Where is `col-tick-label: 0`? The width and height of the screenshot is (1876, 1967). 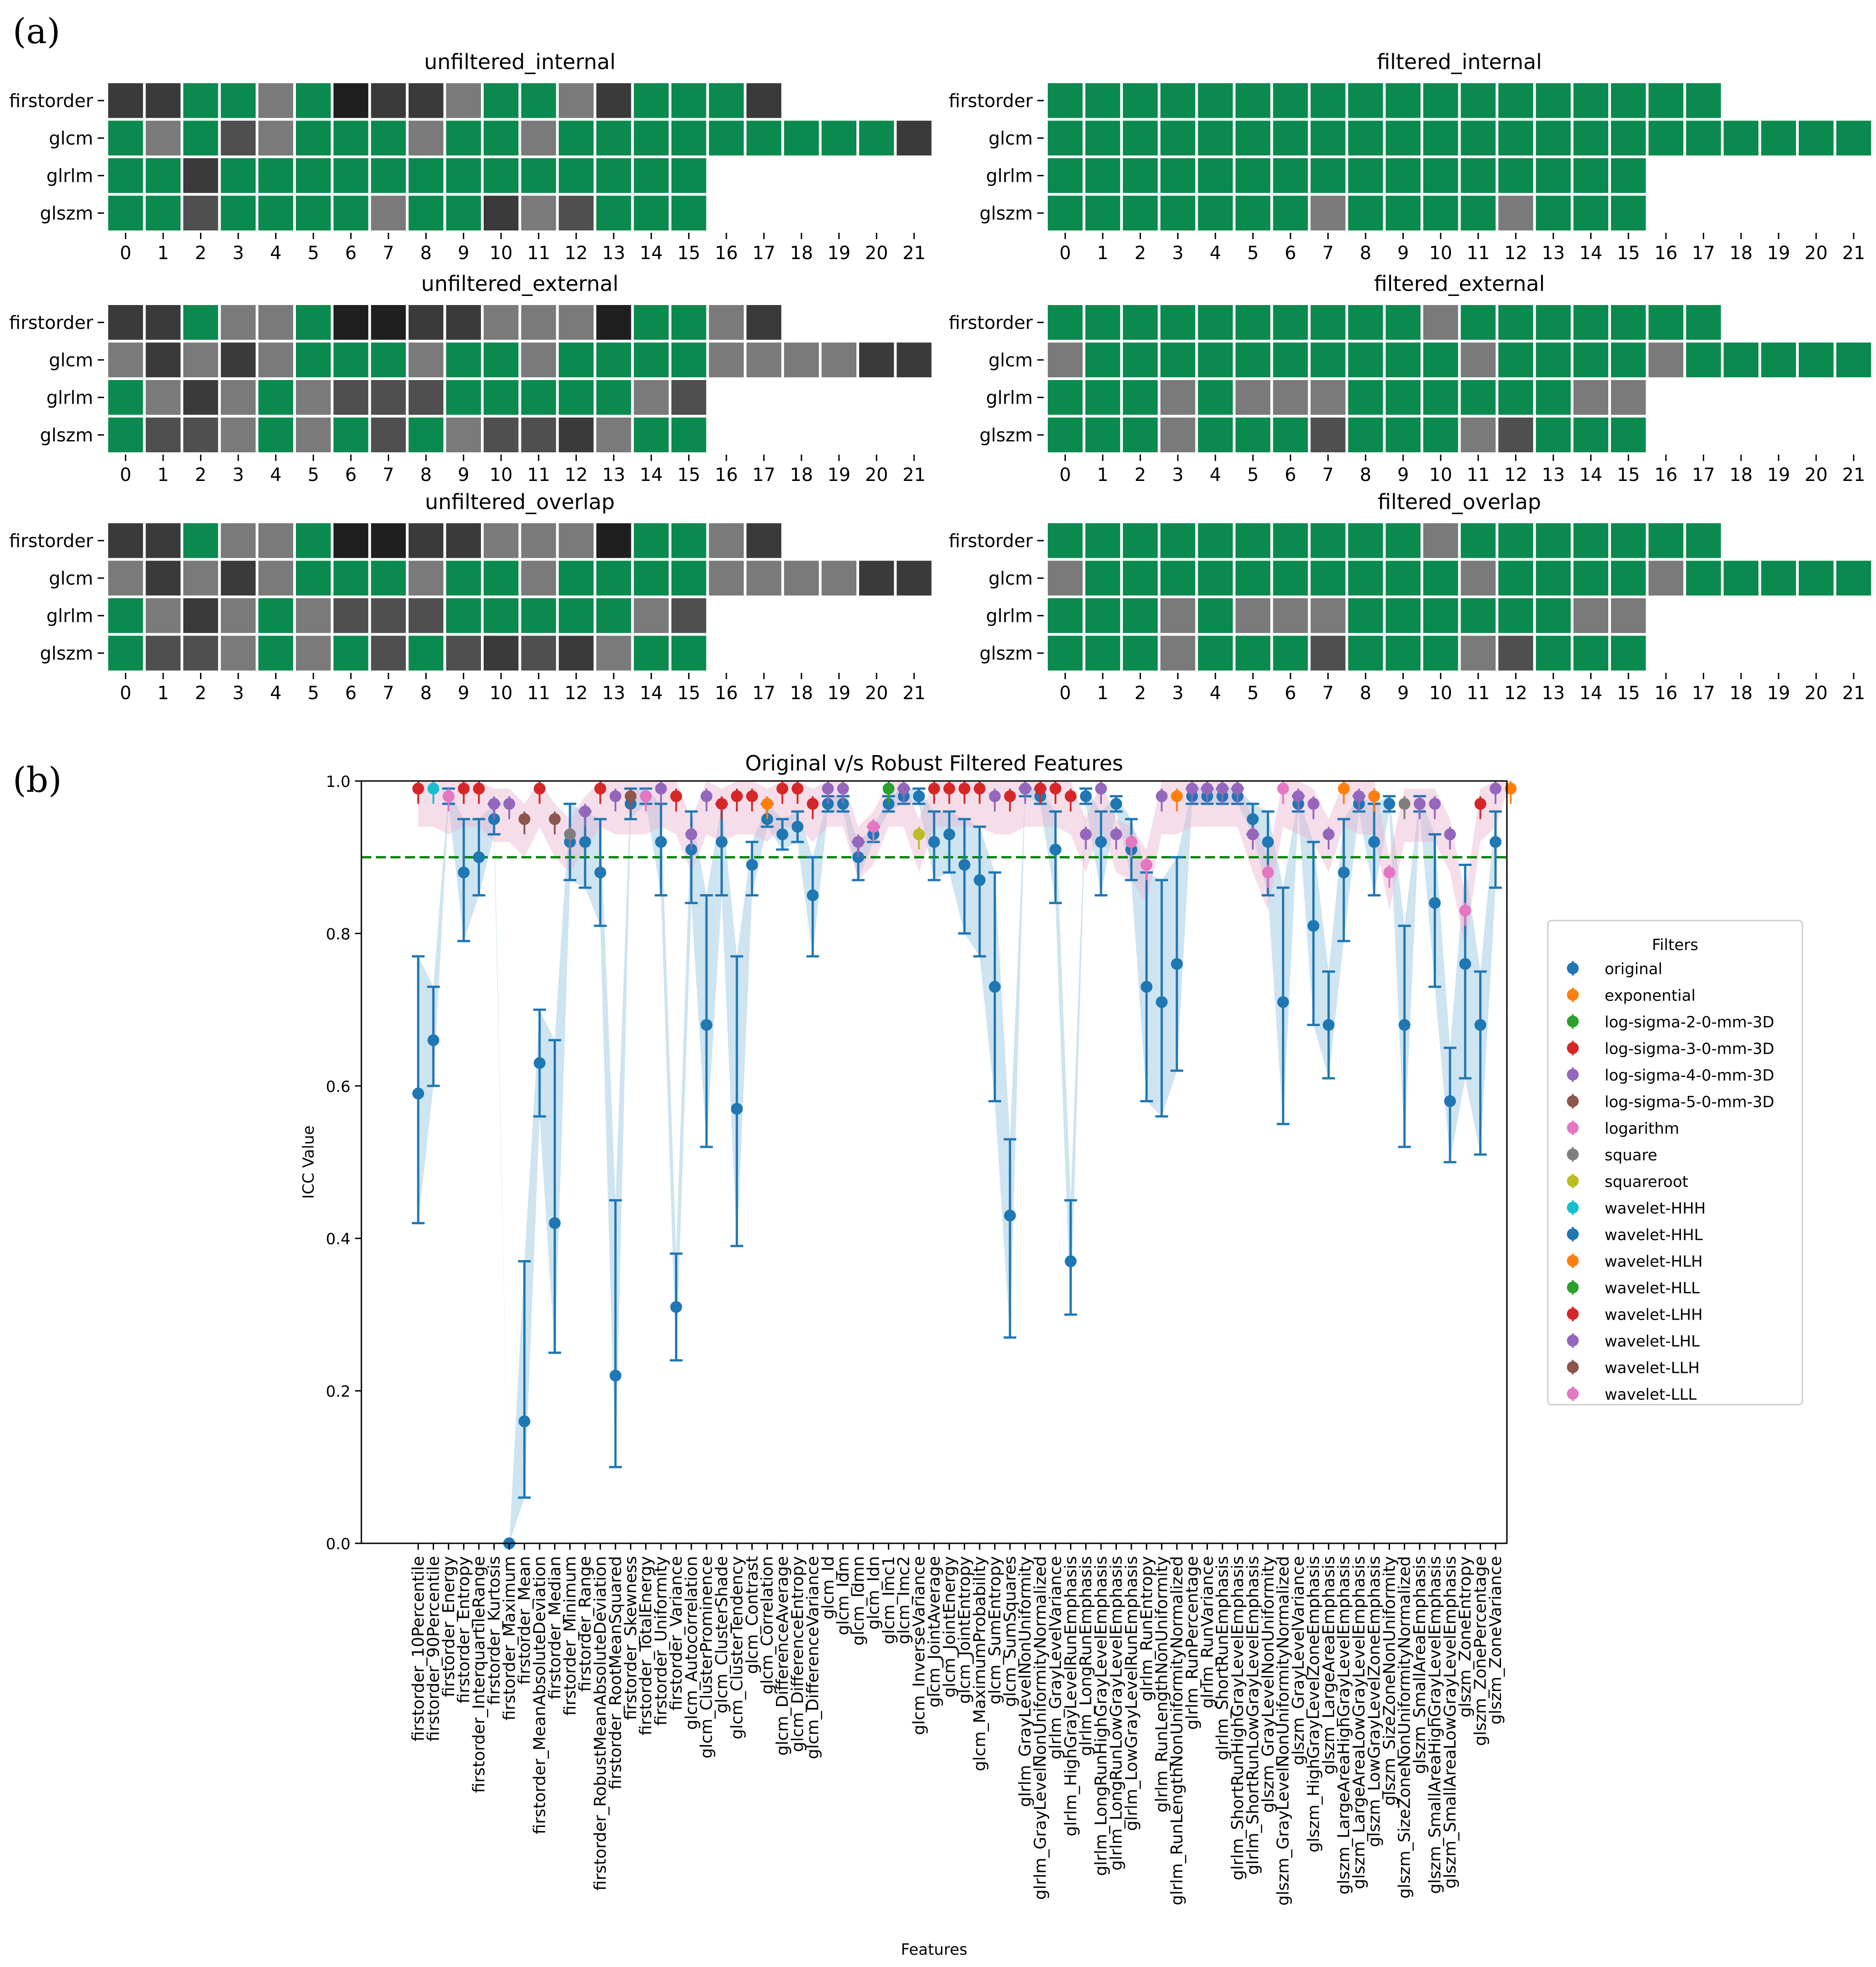
col-tick-label: 0 is located at coordinates (126, 694).